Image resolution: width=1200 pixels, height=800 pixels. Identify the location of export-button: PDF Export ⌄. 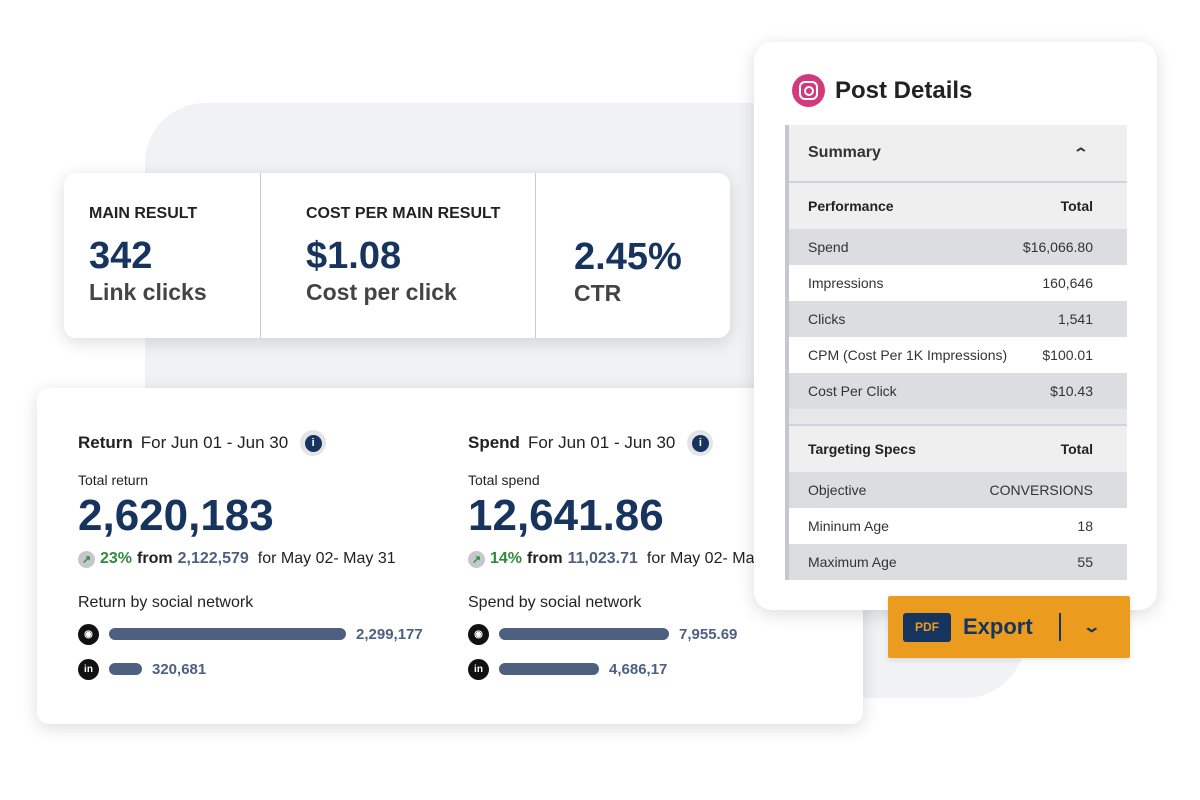
(1009, 627).